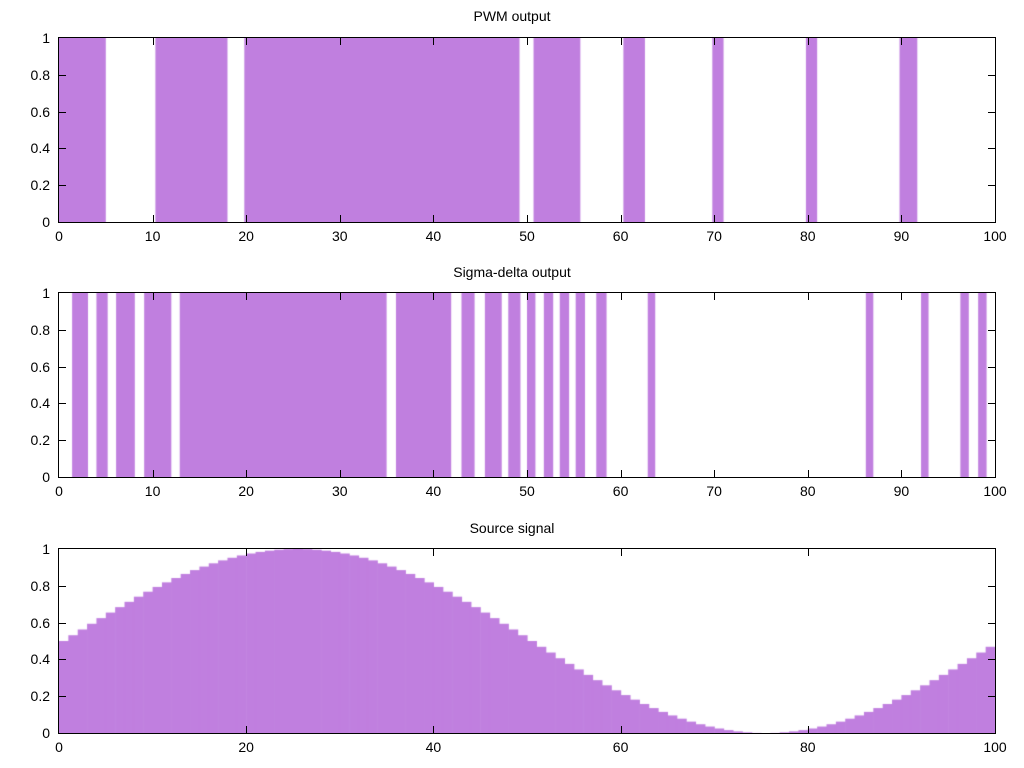 This screenshot has width=1024, height=768. I want to click on panel-title-sigma-delta: Sigma-delta output, so click(512, 272).